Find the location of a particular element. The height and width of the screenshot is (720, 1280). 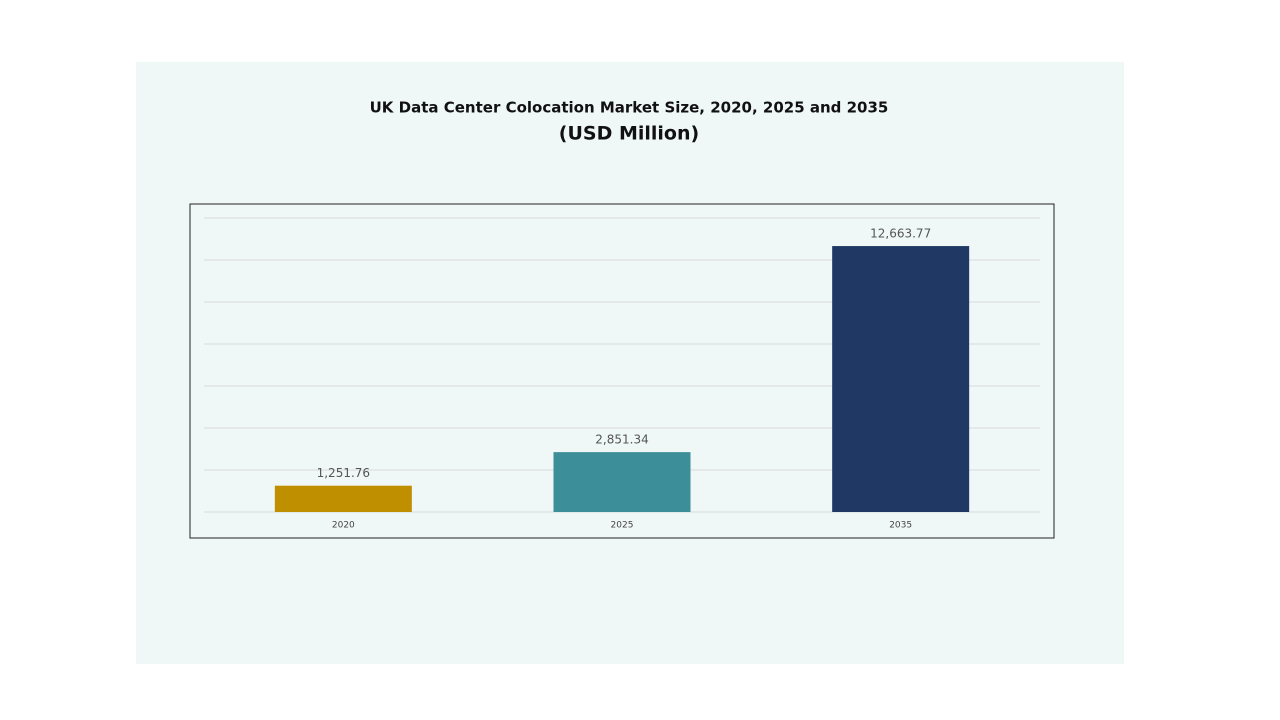

chart-subtitle: (USD Million) is located at coordinates (629, 134).